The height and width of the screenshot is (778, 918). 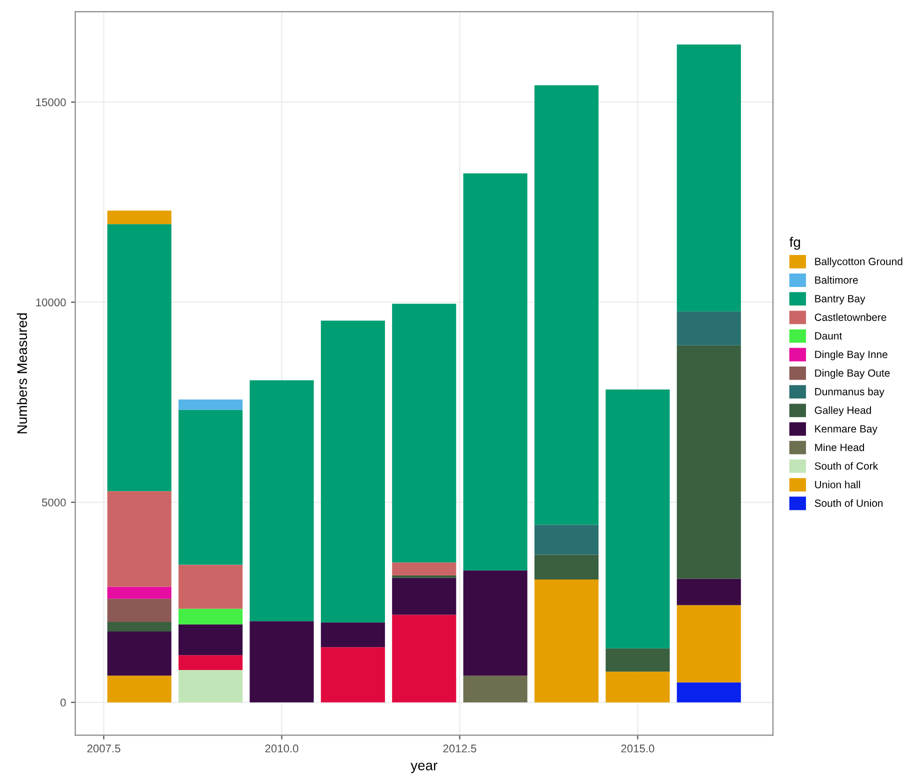 I want to click on x-axis-title: year, so click(x=424, y=768).